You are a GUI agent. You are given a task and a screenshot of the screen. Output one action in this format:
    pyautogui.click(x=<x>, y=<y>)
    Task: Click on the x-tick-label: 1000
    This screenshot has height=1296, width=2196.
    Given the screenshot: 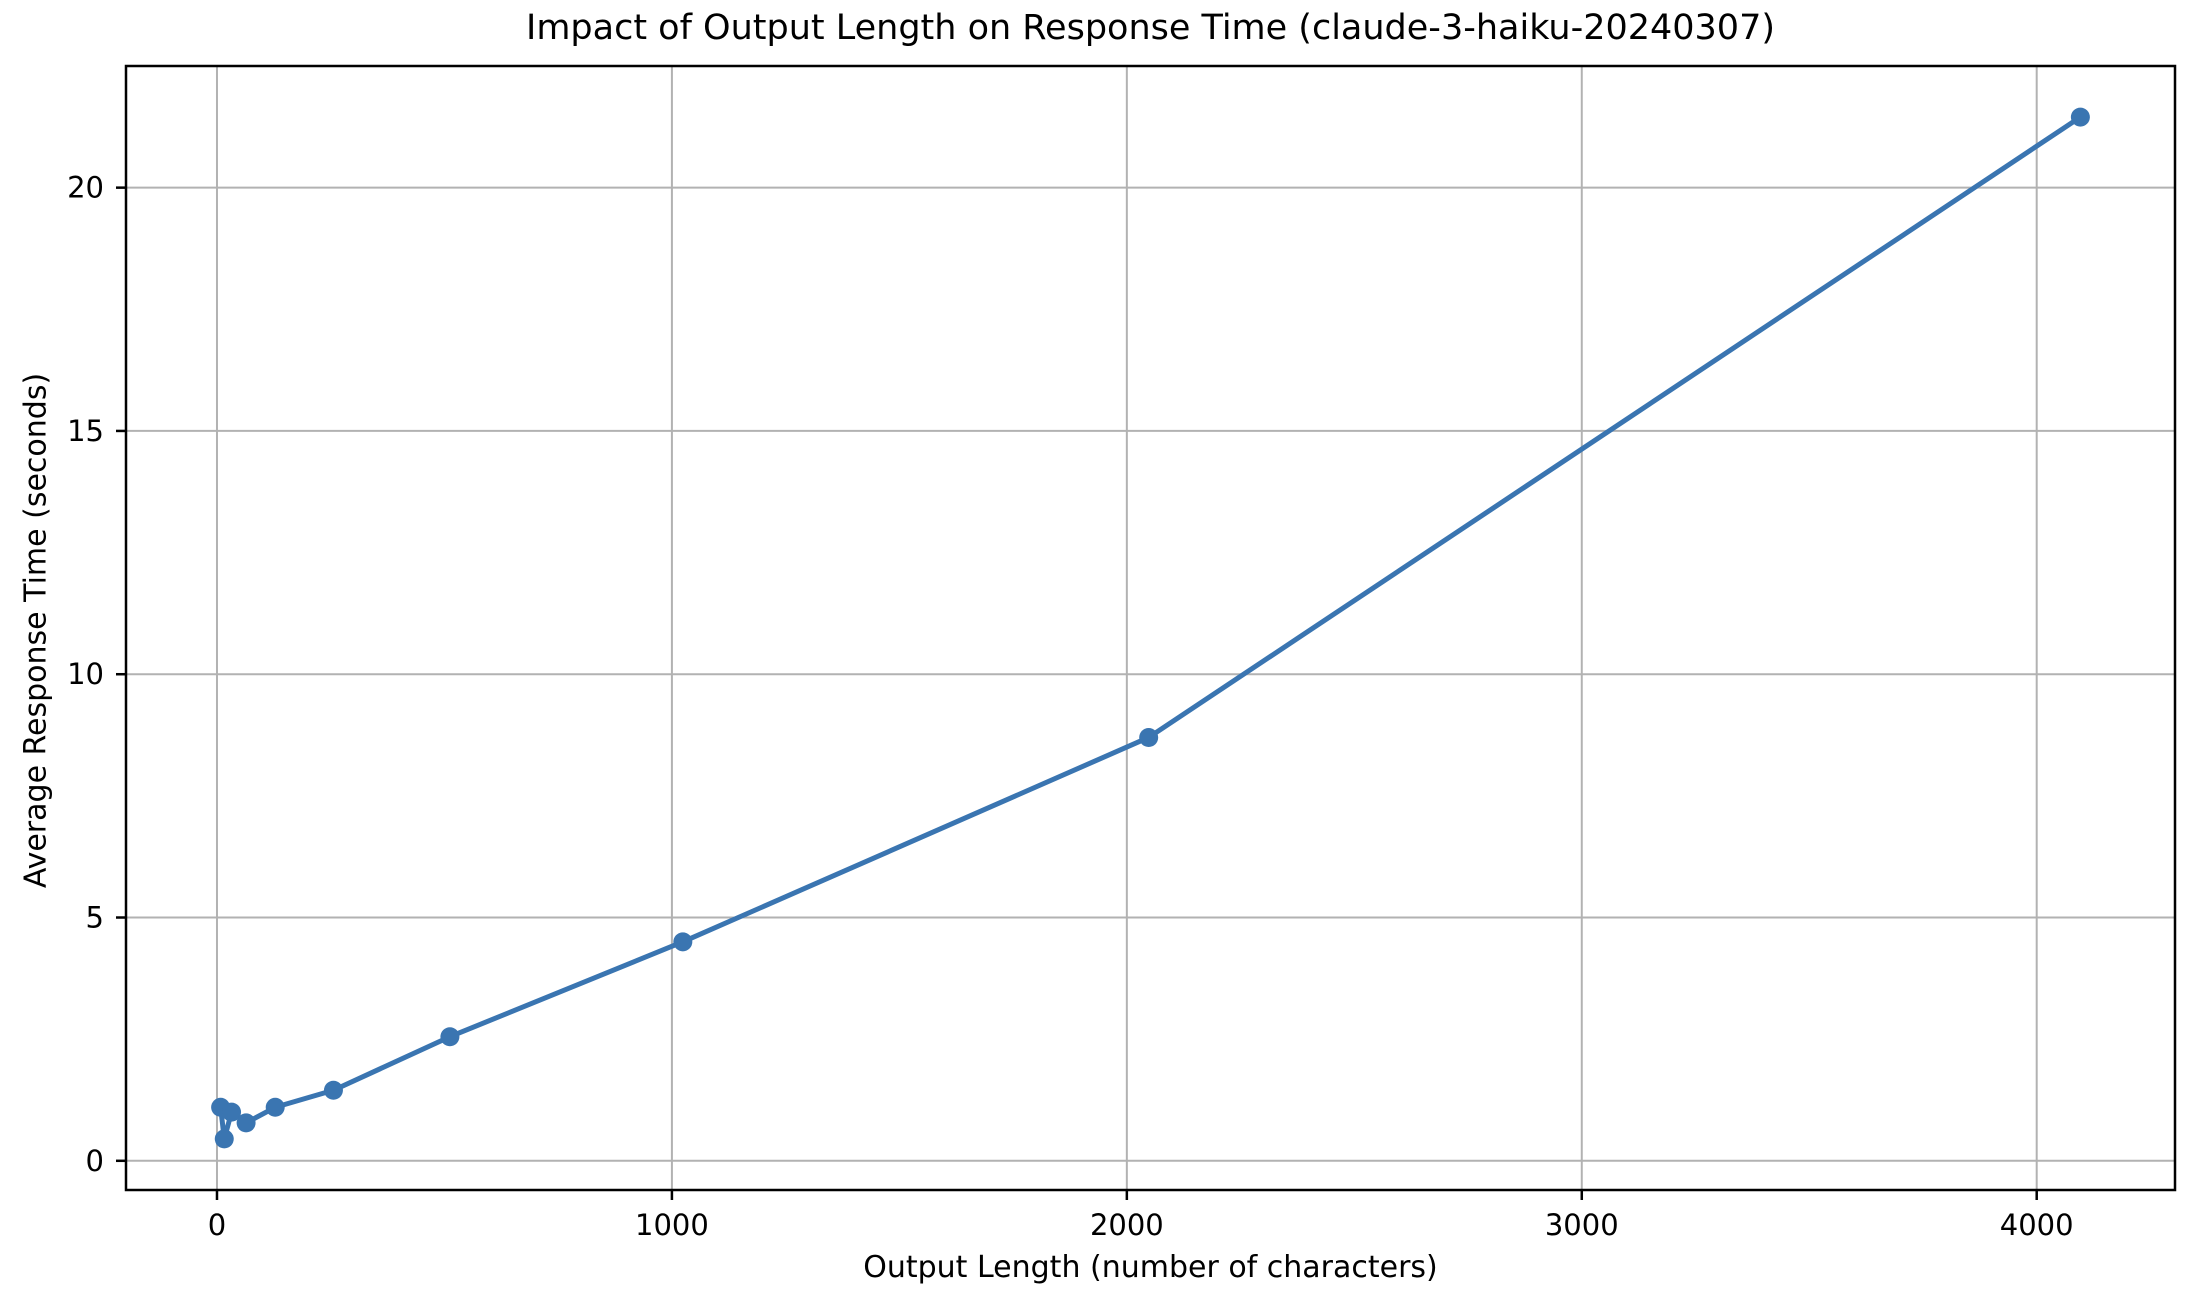 What is the action you would take?
    pyautogui.click(x=672, y=1225)
    